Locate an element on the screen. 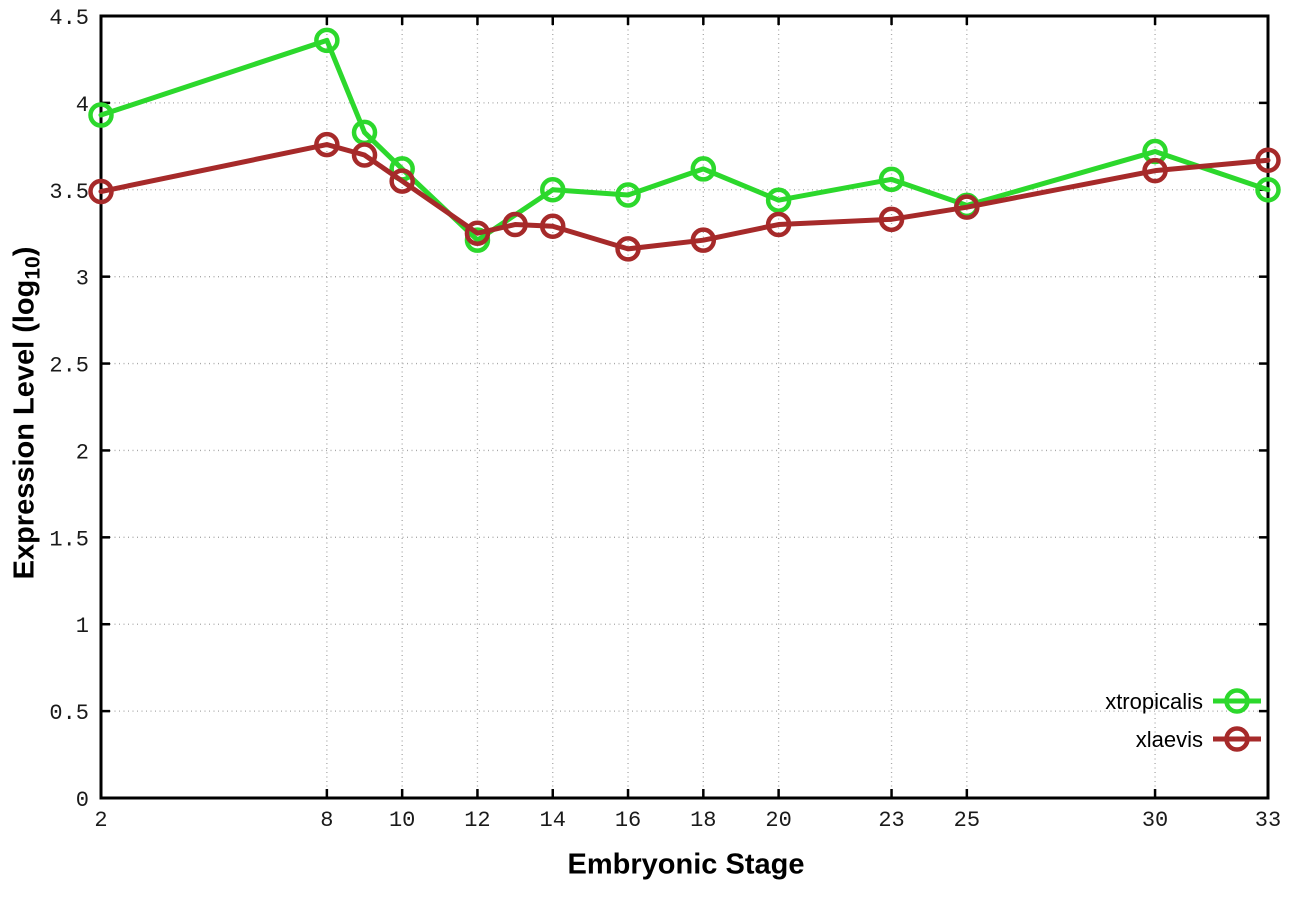  y-tick-label: 3.5 is located at coordinates (69, 192).